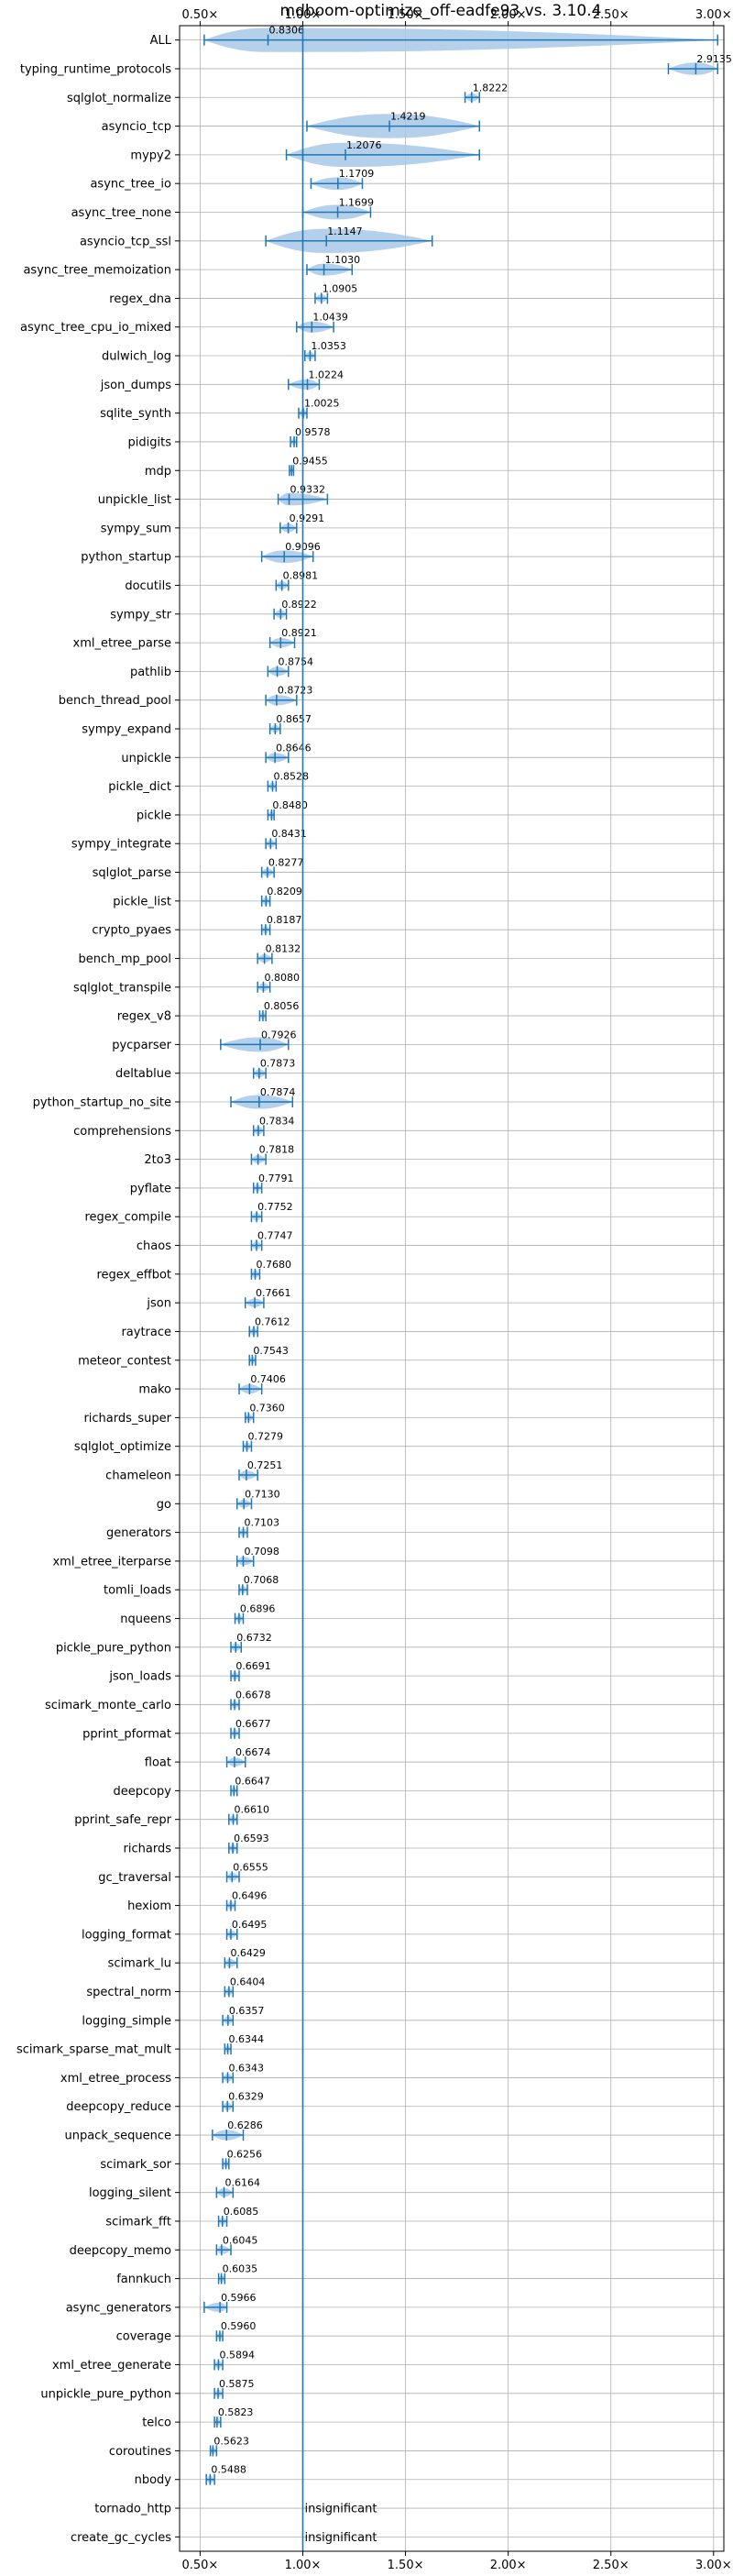 The width and height of the screenshot is (733, 2576). Describe the element at coordinates (295, 691) in the screenshot. I see `value-label: 0.8723` at that location.